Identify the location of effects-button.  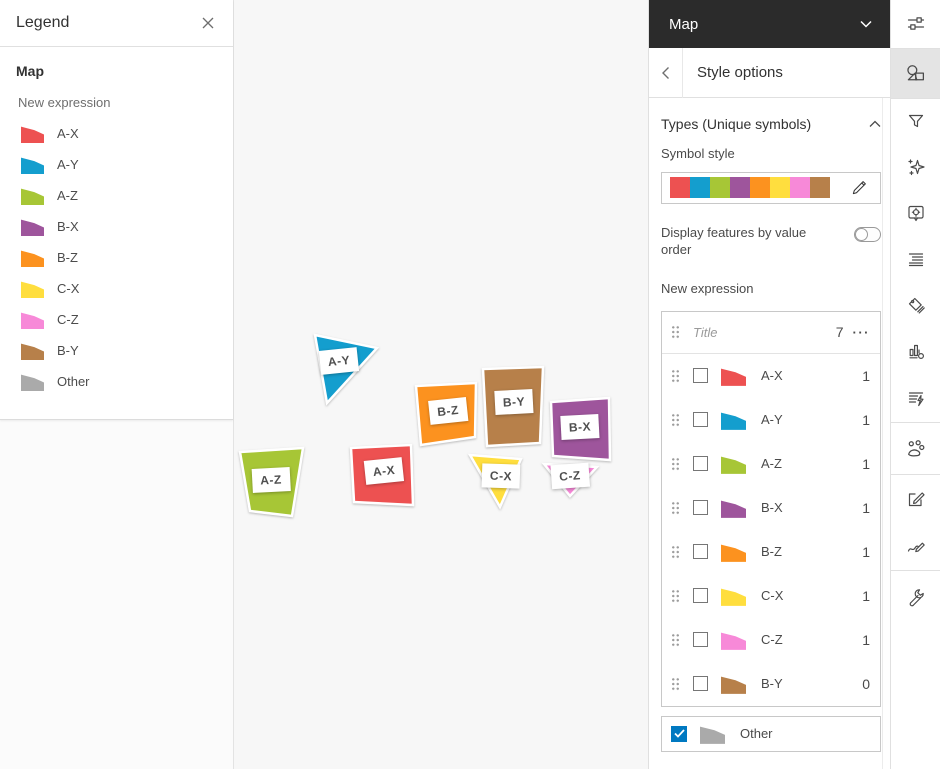
(915, 167).